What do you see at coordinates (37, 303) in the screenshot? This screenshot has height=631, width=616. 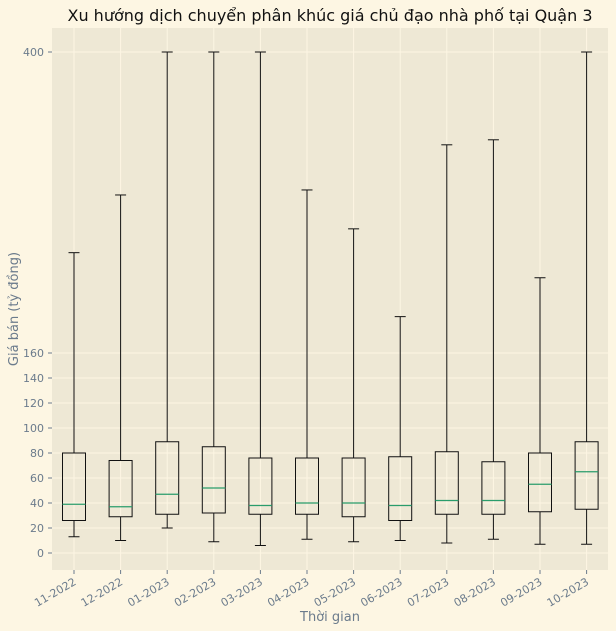 I see `y-ticks: 0 20 40 60 80 100 120 140 160 400` at bounding box center [37, 303].